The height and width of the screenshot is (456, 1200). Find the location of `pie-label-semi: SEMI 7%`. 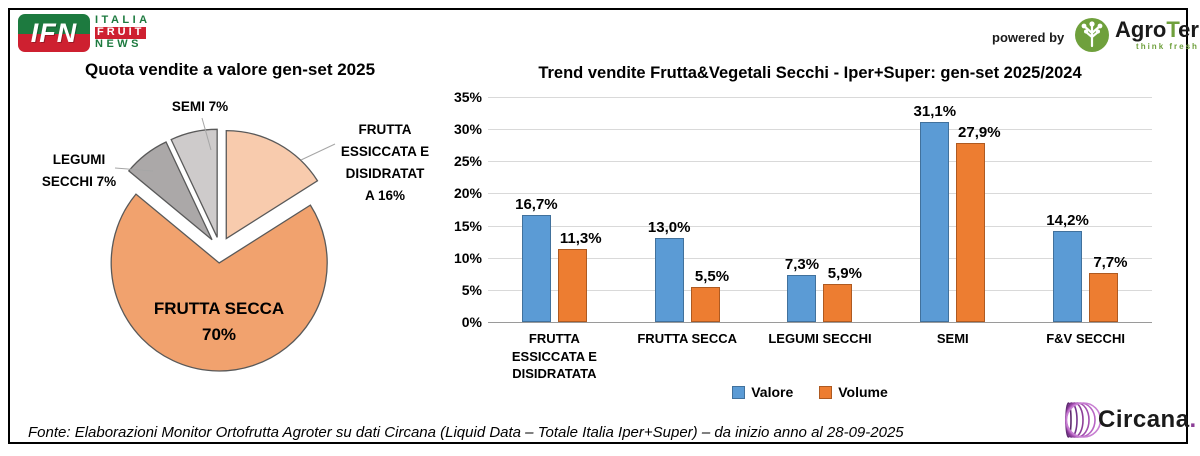

pie-label-semi: SEMI 7% is located at coordinates (200, 106).